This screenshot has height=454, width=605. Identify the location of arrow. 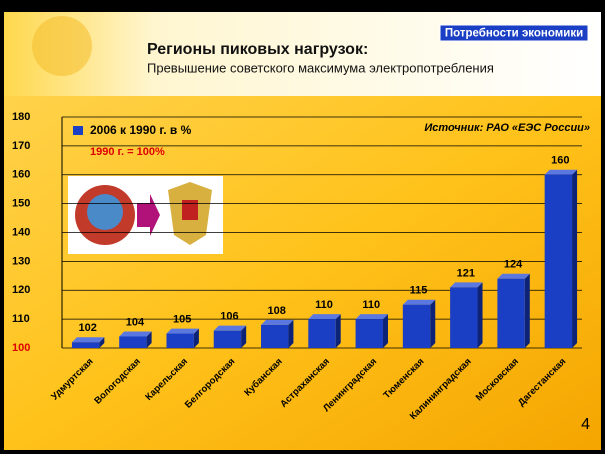
(148, 215).